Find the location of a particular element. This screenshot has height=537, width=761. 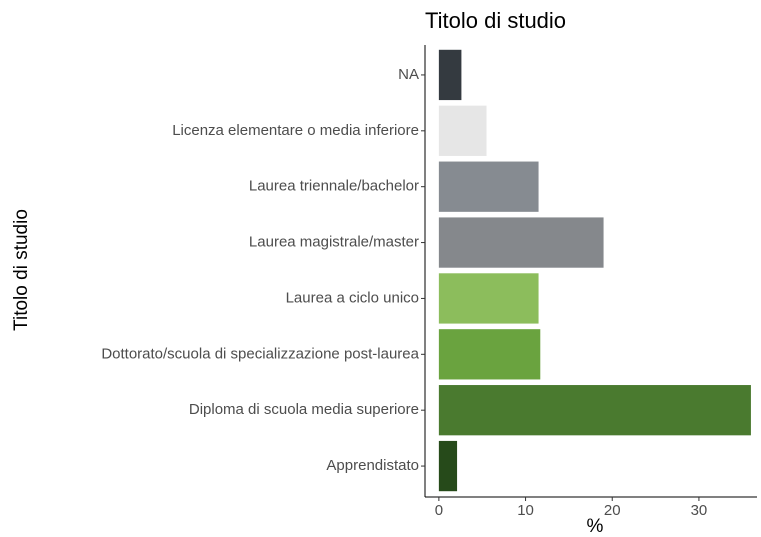

y-tick-label: Laurea magistrale/master is located at coordinates (334, 242).